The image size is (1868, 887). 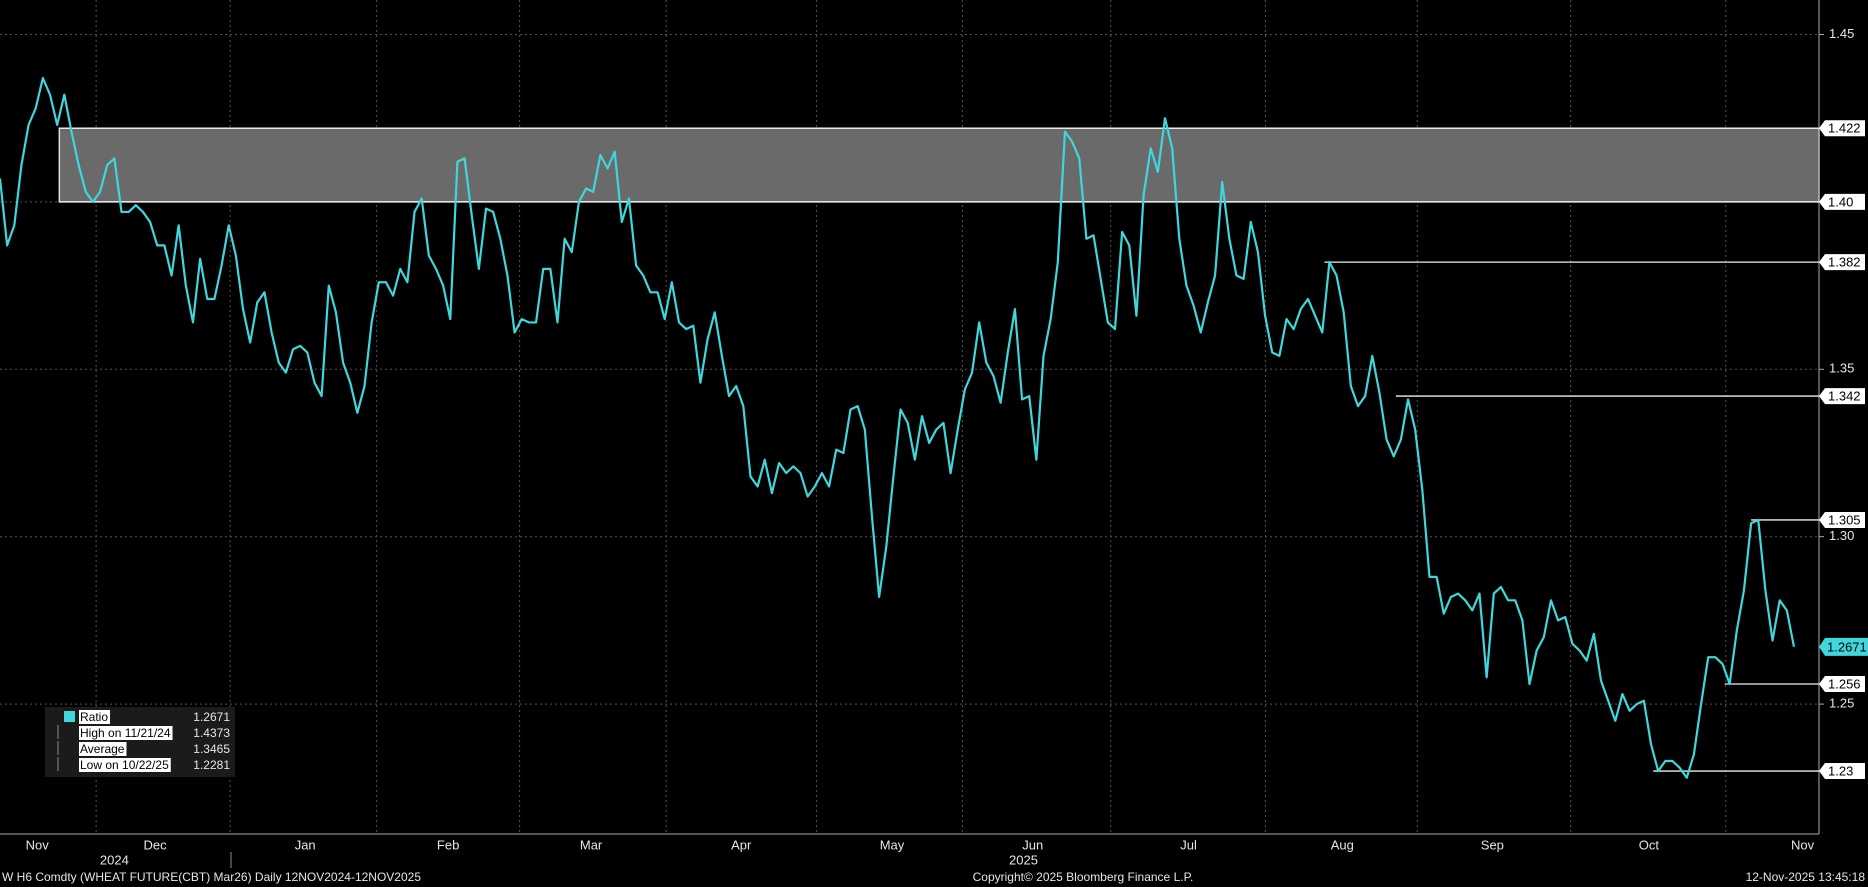 What do you see at coordinates (114, 859) in the screenshot?
I see `year-label: 2024` at bounding box center [114, 859].